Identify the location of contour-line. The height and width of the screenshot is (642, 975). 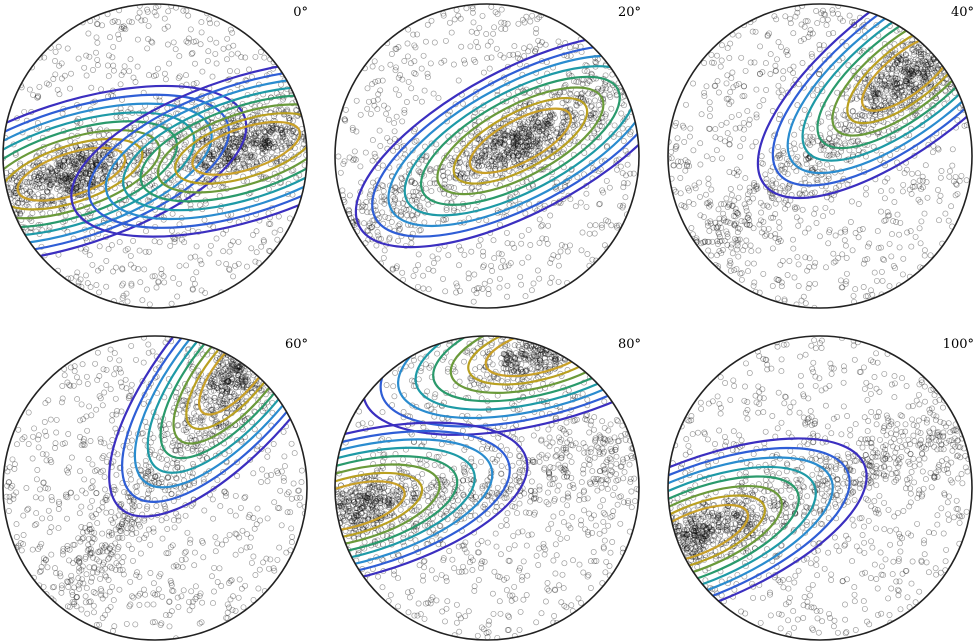
(901, 72).